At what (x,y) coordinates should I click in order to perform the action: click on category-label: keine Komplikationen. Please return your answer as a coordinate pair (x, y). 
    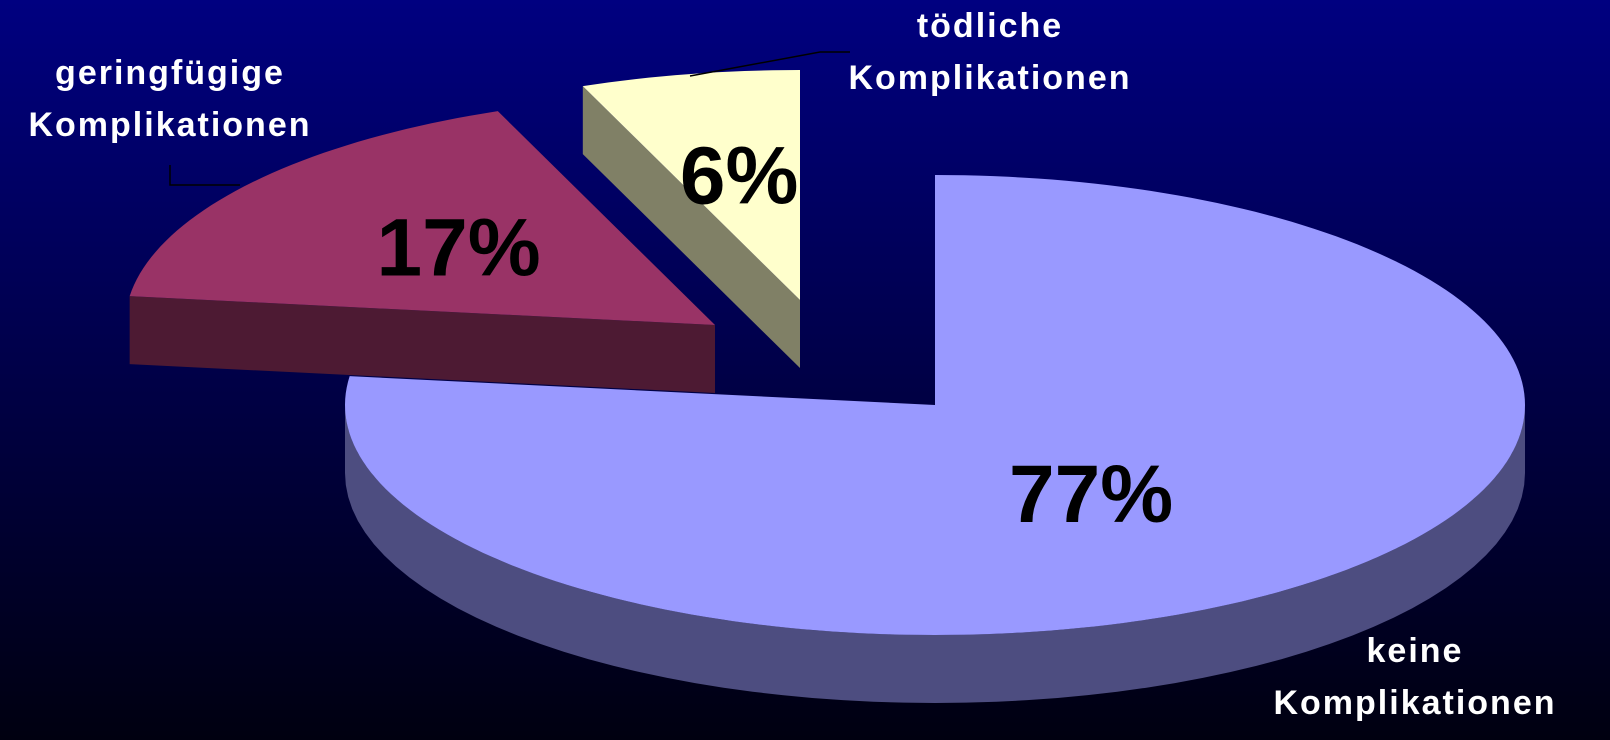
    Looking at the image, I should click on (1414, 677).